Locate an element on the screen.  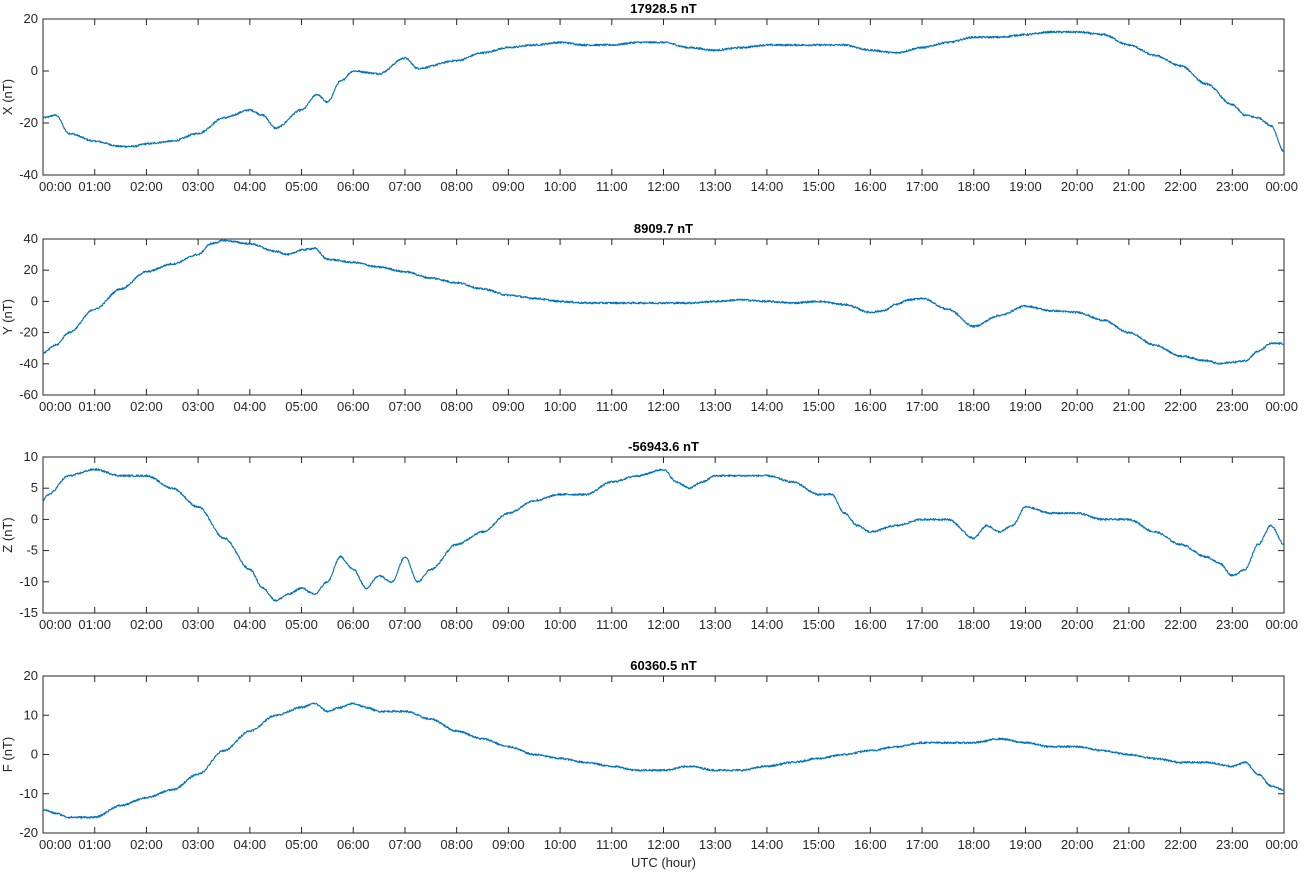
y-axis-label: Y (nT) is located at coordinates (7, 317).